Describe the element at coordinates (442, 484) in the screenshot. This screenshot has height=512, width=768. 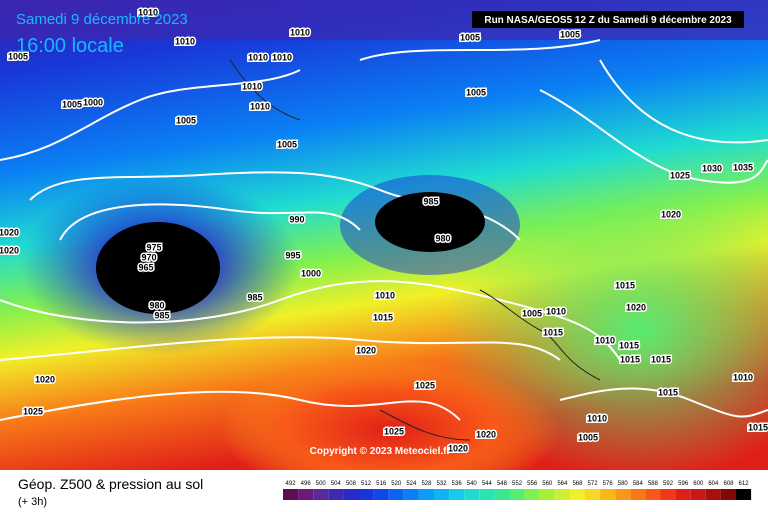
I see `colorbar-label: 532` at that location.